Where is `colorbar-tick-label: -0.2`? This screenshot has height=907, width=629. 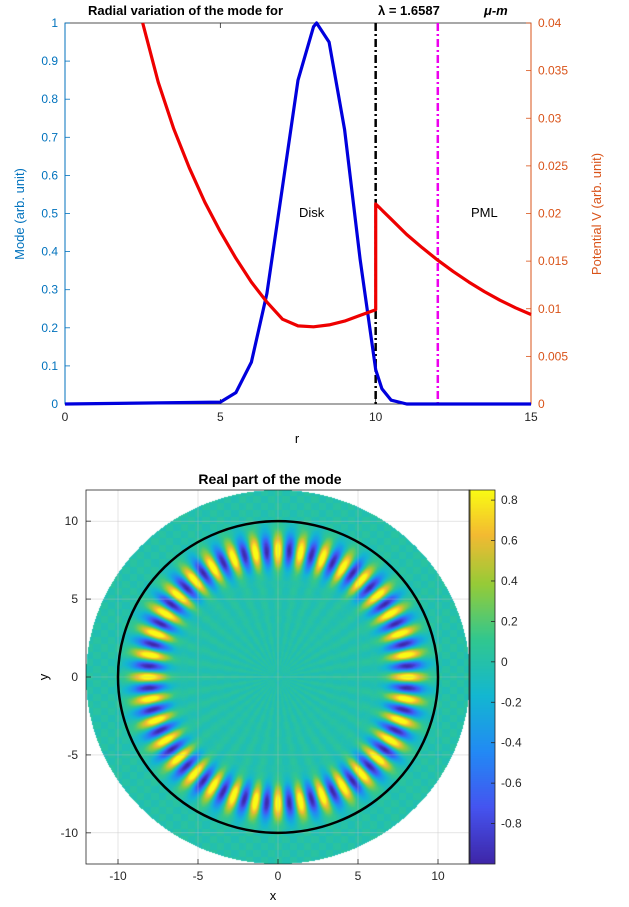 colorbar-tick-label: -0.2 is located at coordinates (511, 702).